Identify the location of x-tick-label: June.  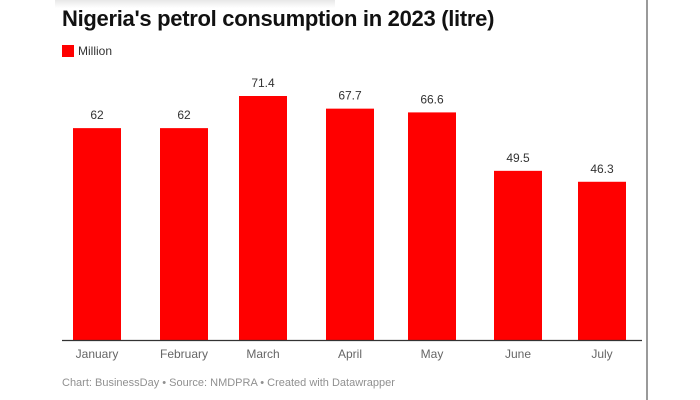
(518, 354).